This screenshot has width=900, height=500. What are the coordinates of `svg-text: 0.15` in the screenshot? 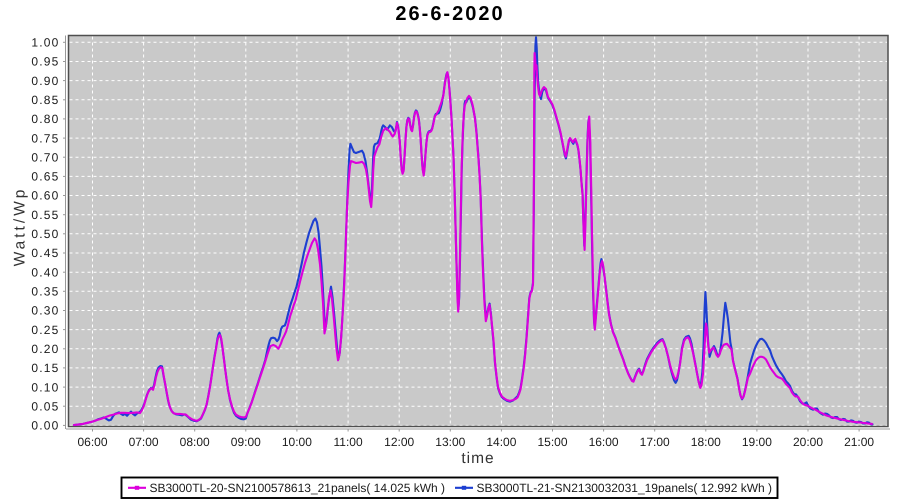 It's located at (45, 368).